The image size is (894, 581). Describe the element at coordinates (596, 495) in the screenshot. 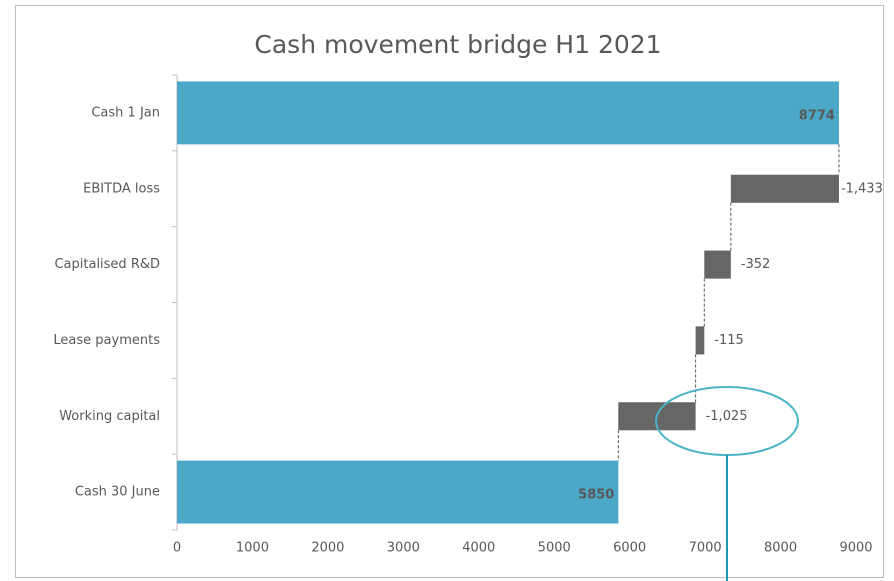

I see `value-label: 5850` at that location.